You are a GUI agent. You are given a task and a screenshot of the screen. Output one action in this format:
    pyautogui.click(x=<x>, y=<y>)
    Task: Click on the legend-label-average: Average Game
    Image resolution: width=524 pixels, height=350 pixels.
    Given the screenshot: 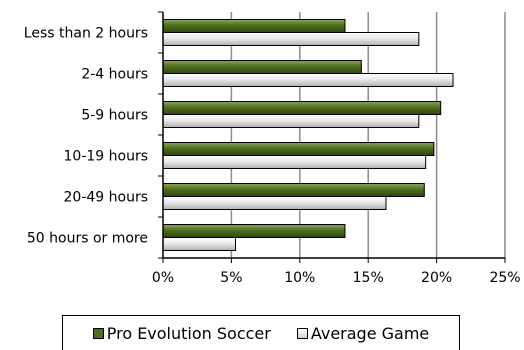 What is the action you would take?
    pyautogui.click(x=370, y=333)
    